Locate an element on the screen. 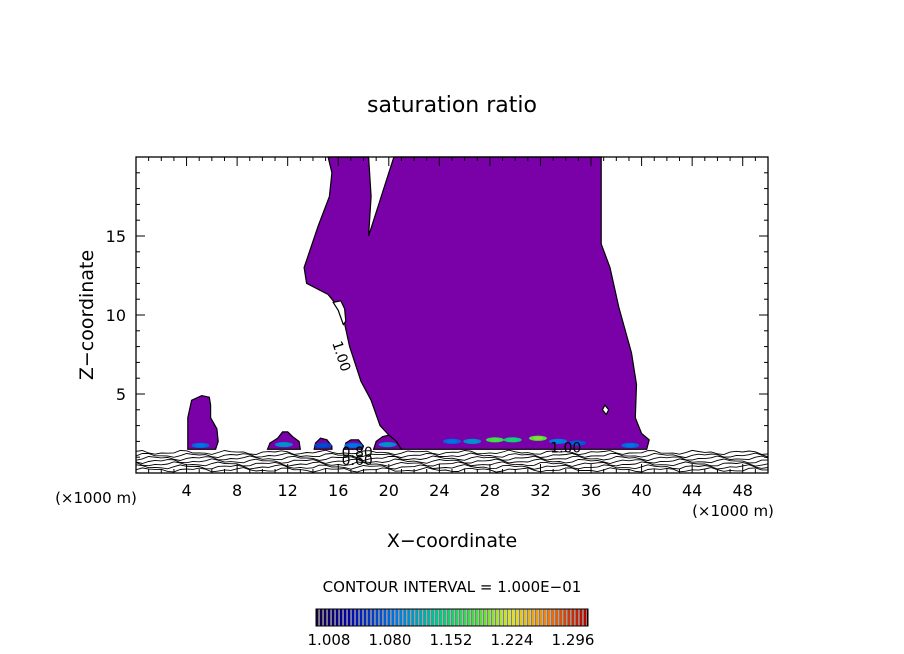  colorbar-tick-label: 1.080 is located at coordinates (390, 640).